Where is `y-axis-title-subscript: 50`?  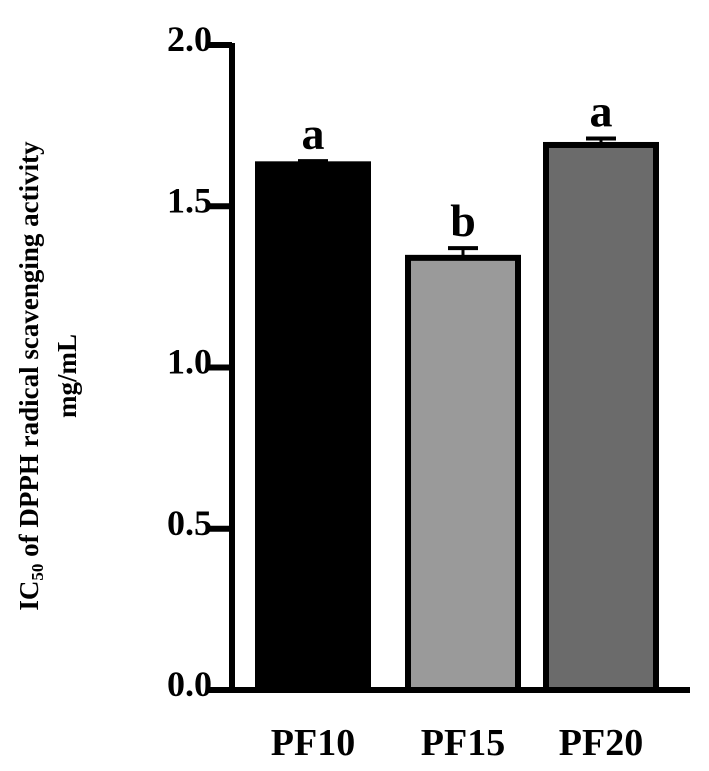
y-axis-title-subscript: 50 is located at coordinates (37, 572).